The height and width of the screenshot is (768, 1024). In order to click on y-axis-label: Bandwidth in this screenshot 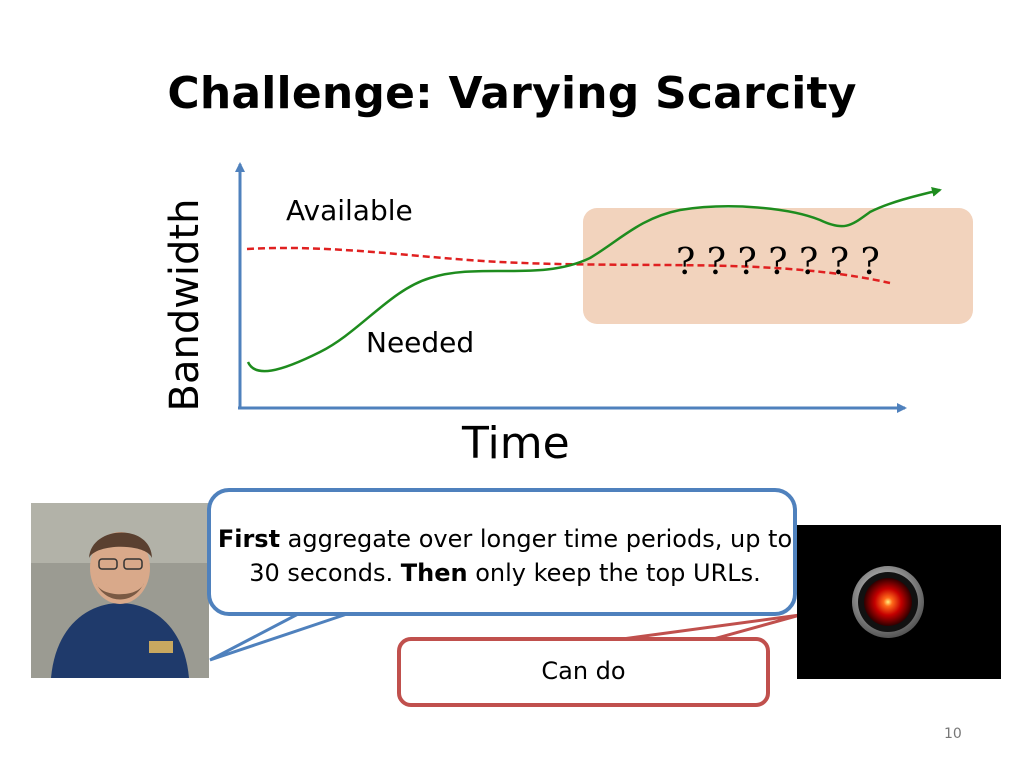, I will do `click(185, 305)`.